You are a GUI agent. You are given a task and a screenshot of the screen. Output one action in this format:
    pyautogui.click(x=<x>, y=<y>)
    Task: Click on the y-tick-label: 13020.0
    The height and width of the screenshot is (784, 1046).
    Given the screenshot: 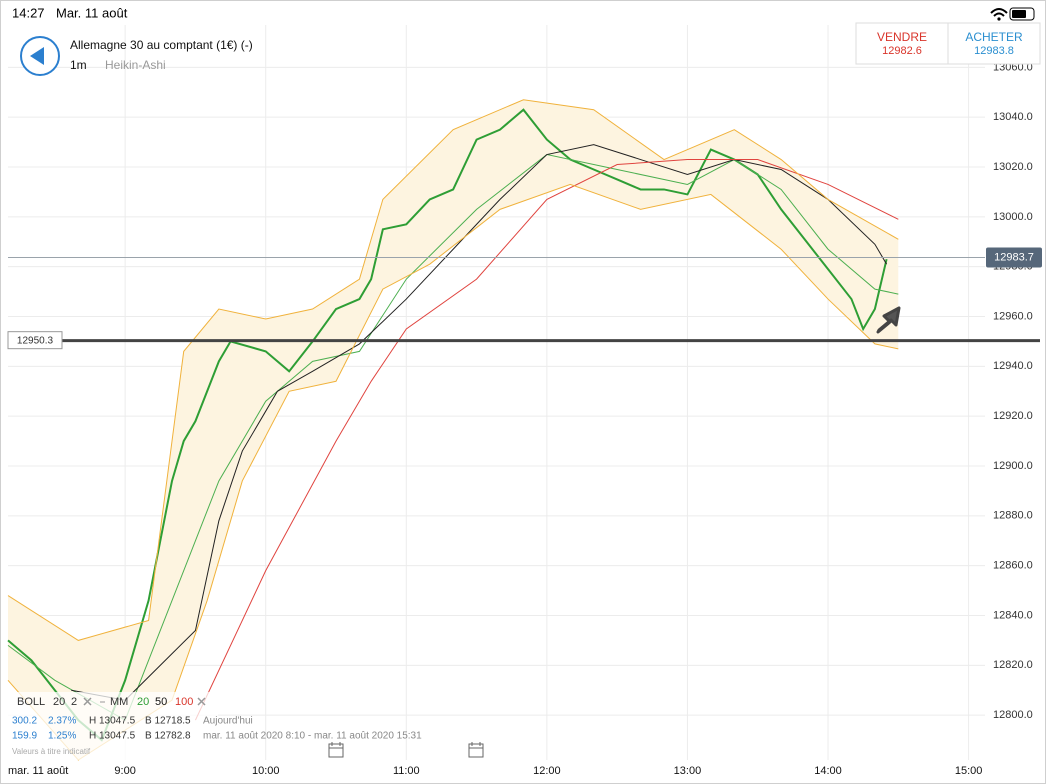 What is the action you would take?
    pyautogui.click(x=1013, y=167)
    